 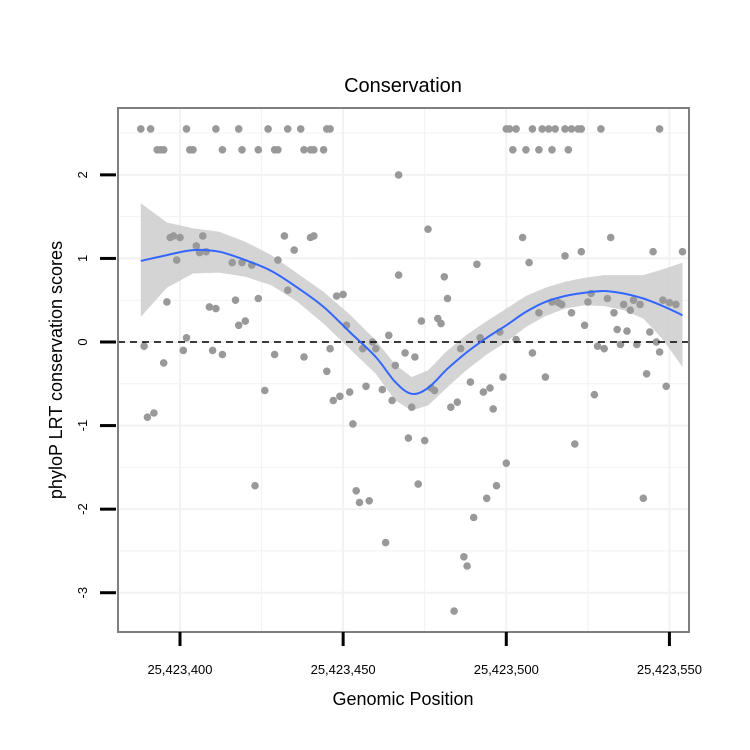 I want to click on x-axis: 25,423,400 25,423,450 25,423,500 25,423,550, so click(x=424, y=654).